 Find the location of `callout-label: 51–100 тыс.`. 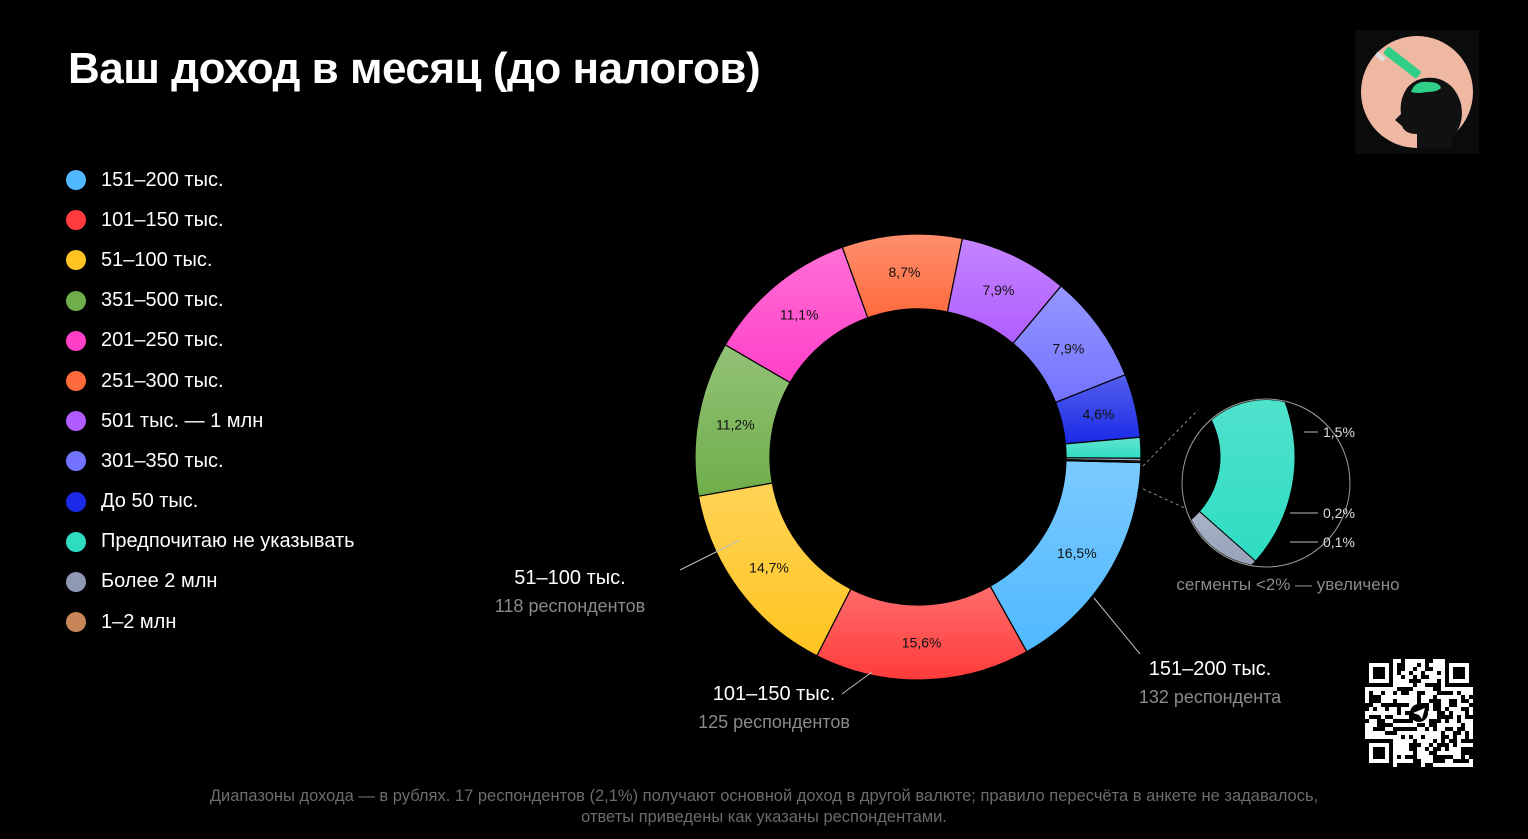

callout-label: 51–100 тыс. is located at coordinates (569, 578).